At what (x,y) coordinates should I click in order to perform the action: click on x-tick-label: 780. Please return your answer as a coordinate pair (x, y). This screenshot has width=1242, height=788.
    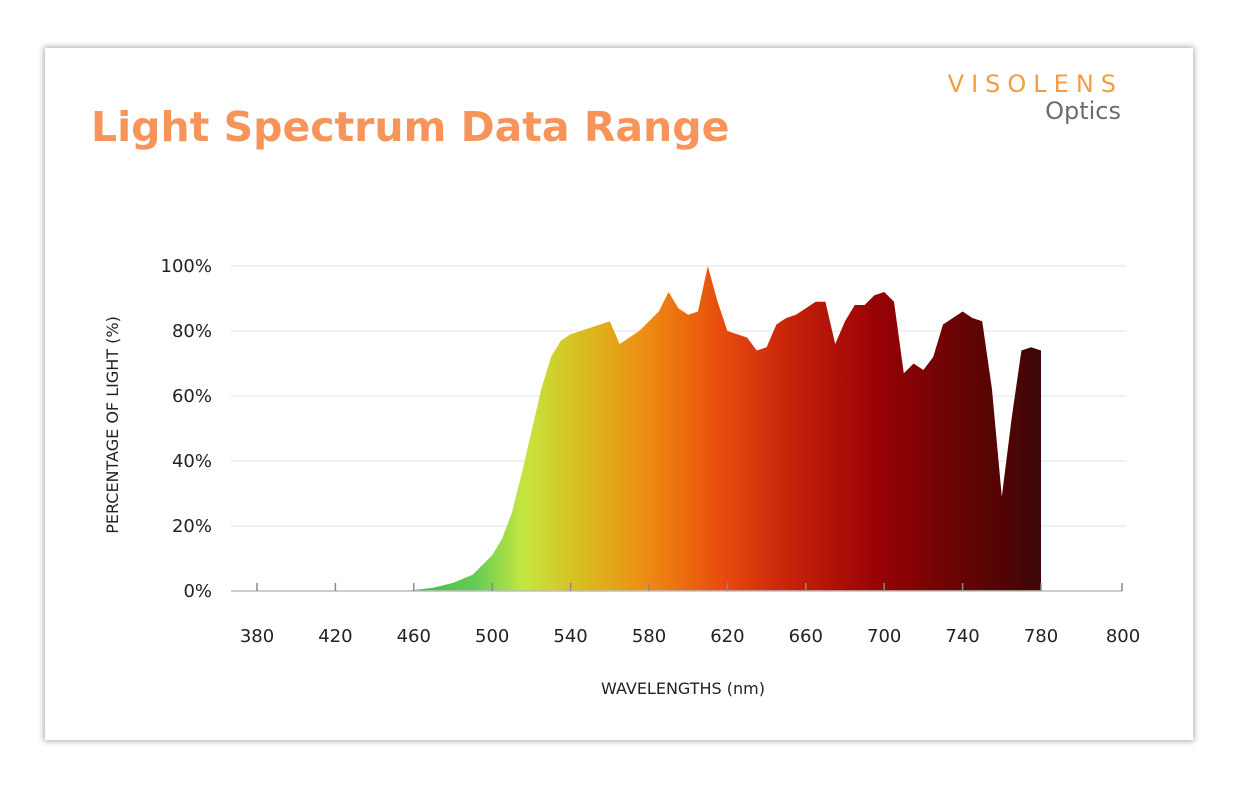
    Looking at the image, I should click on (1041, 636).